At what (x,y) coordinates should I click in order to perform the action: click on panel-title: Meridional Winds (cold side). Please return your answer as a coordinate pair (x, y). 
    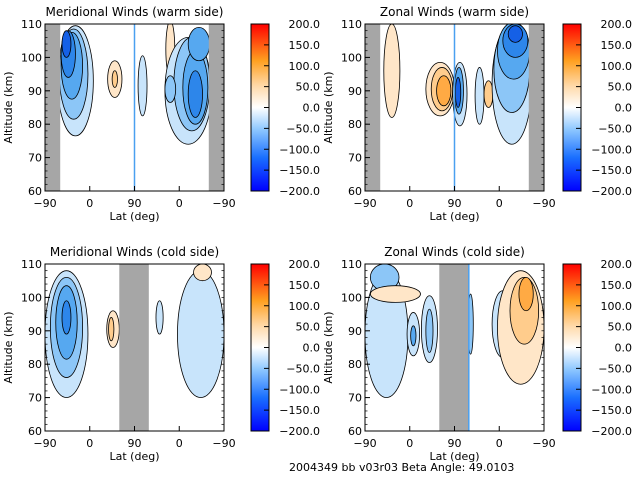
    Looking at the image, I should click on (134, 252).